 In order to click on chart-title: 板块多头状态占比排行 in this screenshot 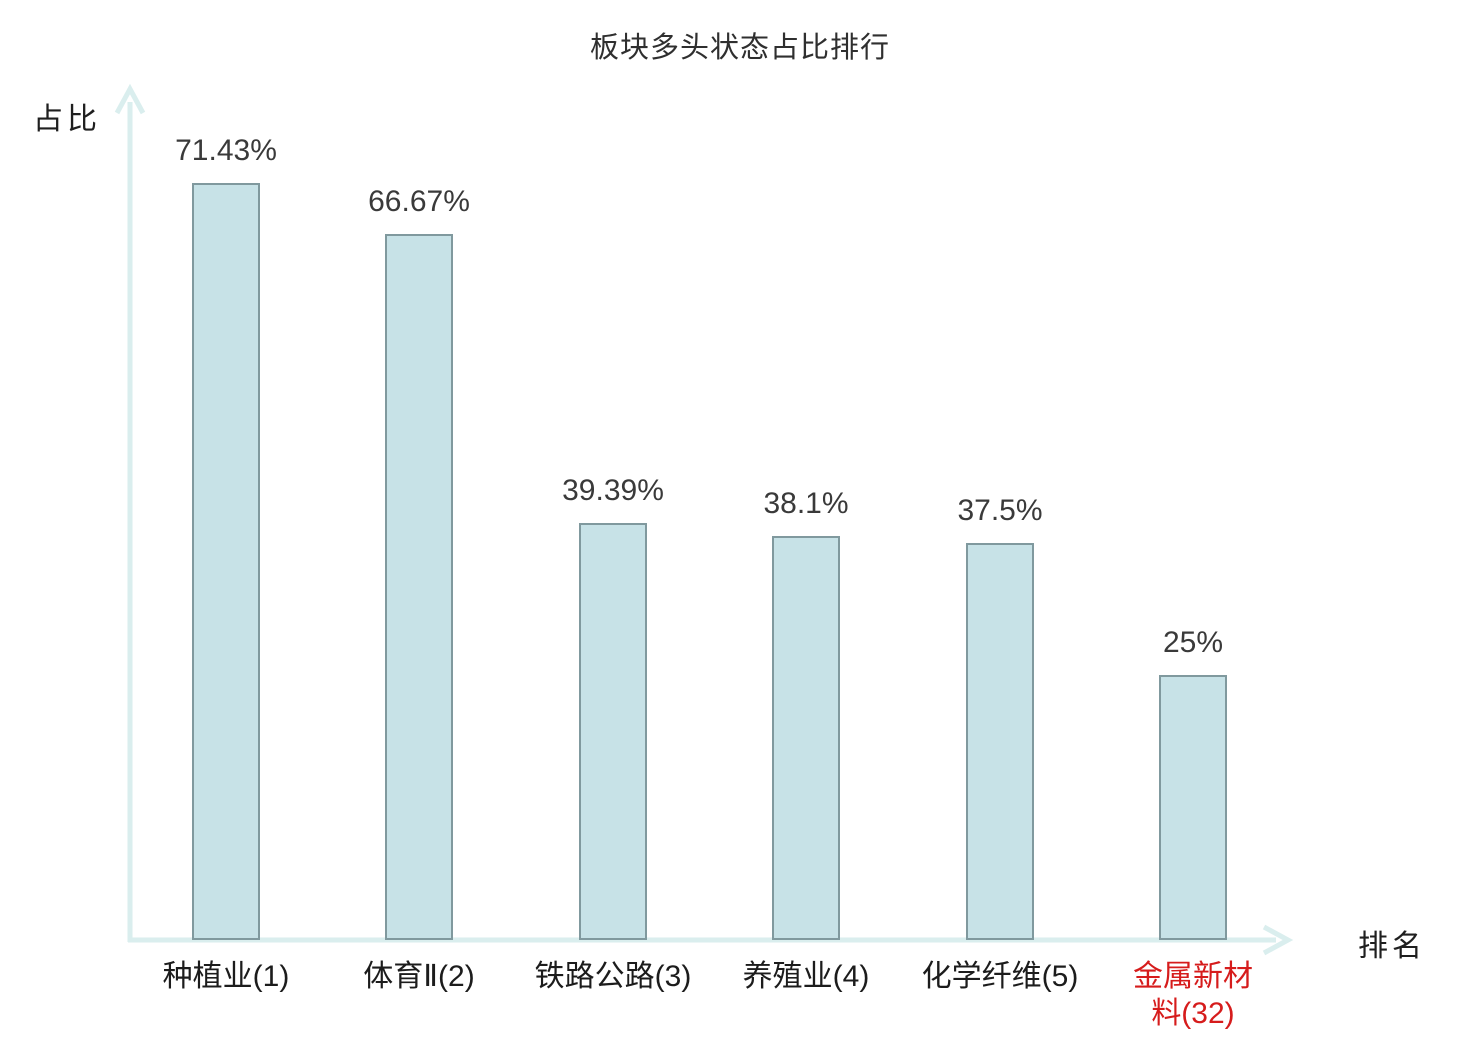, I will do `click(739, 48)`.